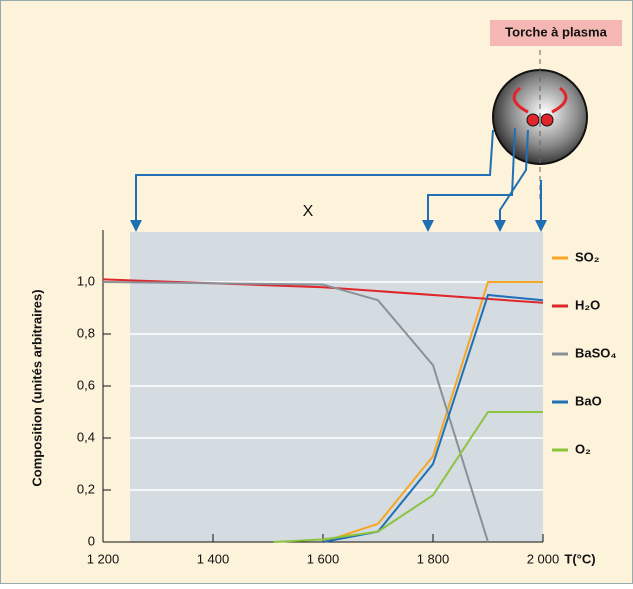  I want to click on y-tick-label: 1,0, so click(86, 280).